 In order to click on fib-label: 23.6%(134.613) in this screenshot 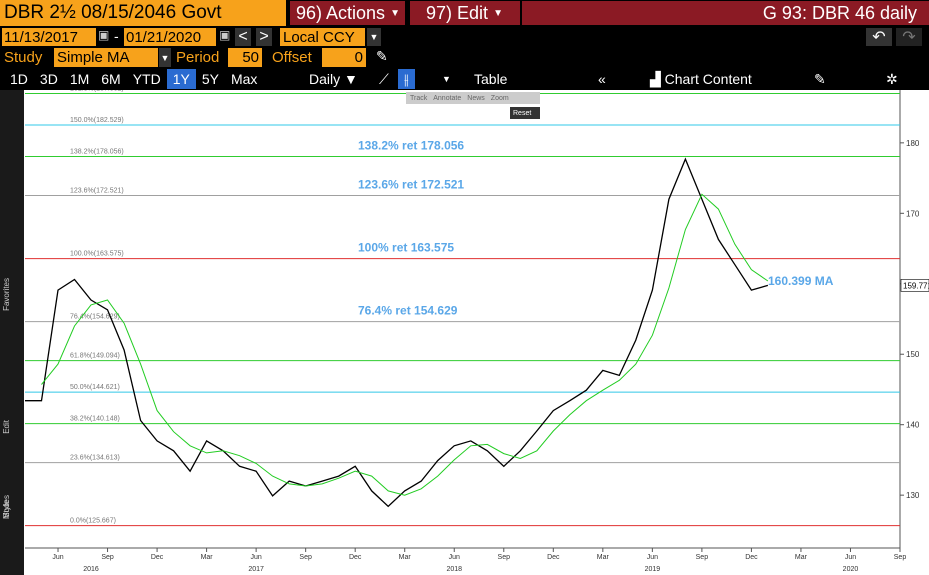, I will do `click(95, 458)`.